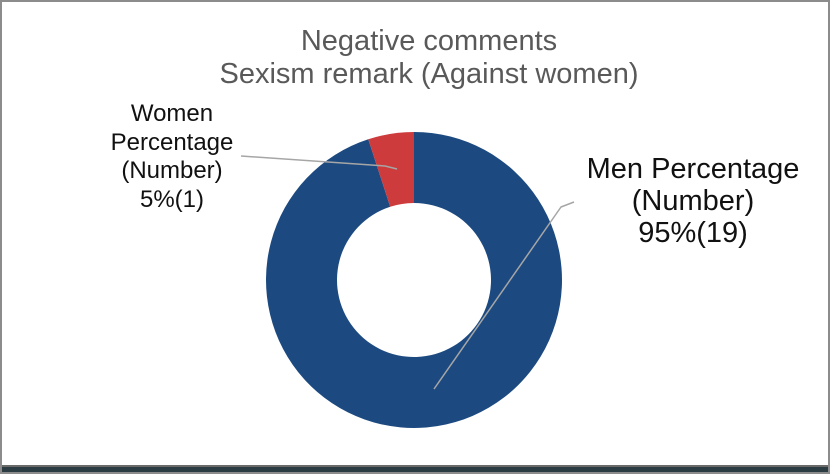 The image size is (830, 474). What do you see at coordinates (504, 295) in the screenshot?
I see `leader-line-men` at bounding box center [504, 295].